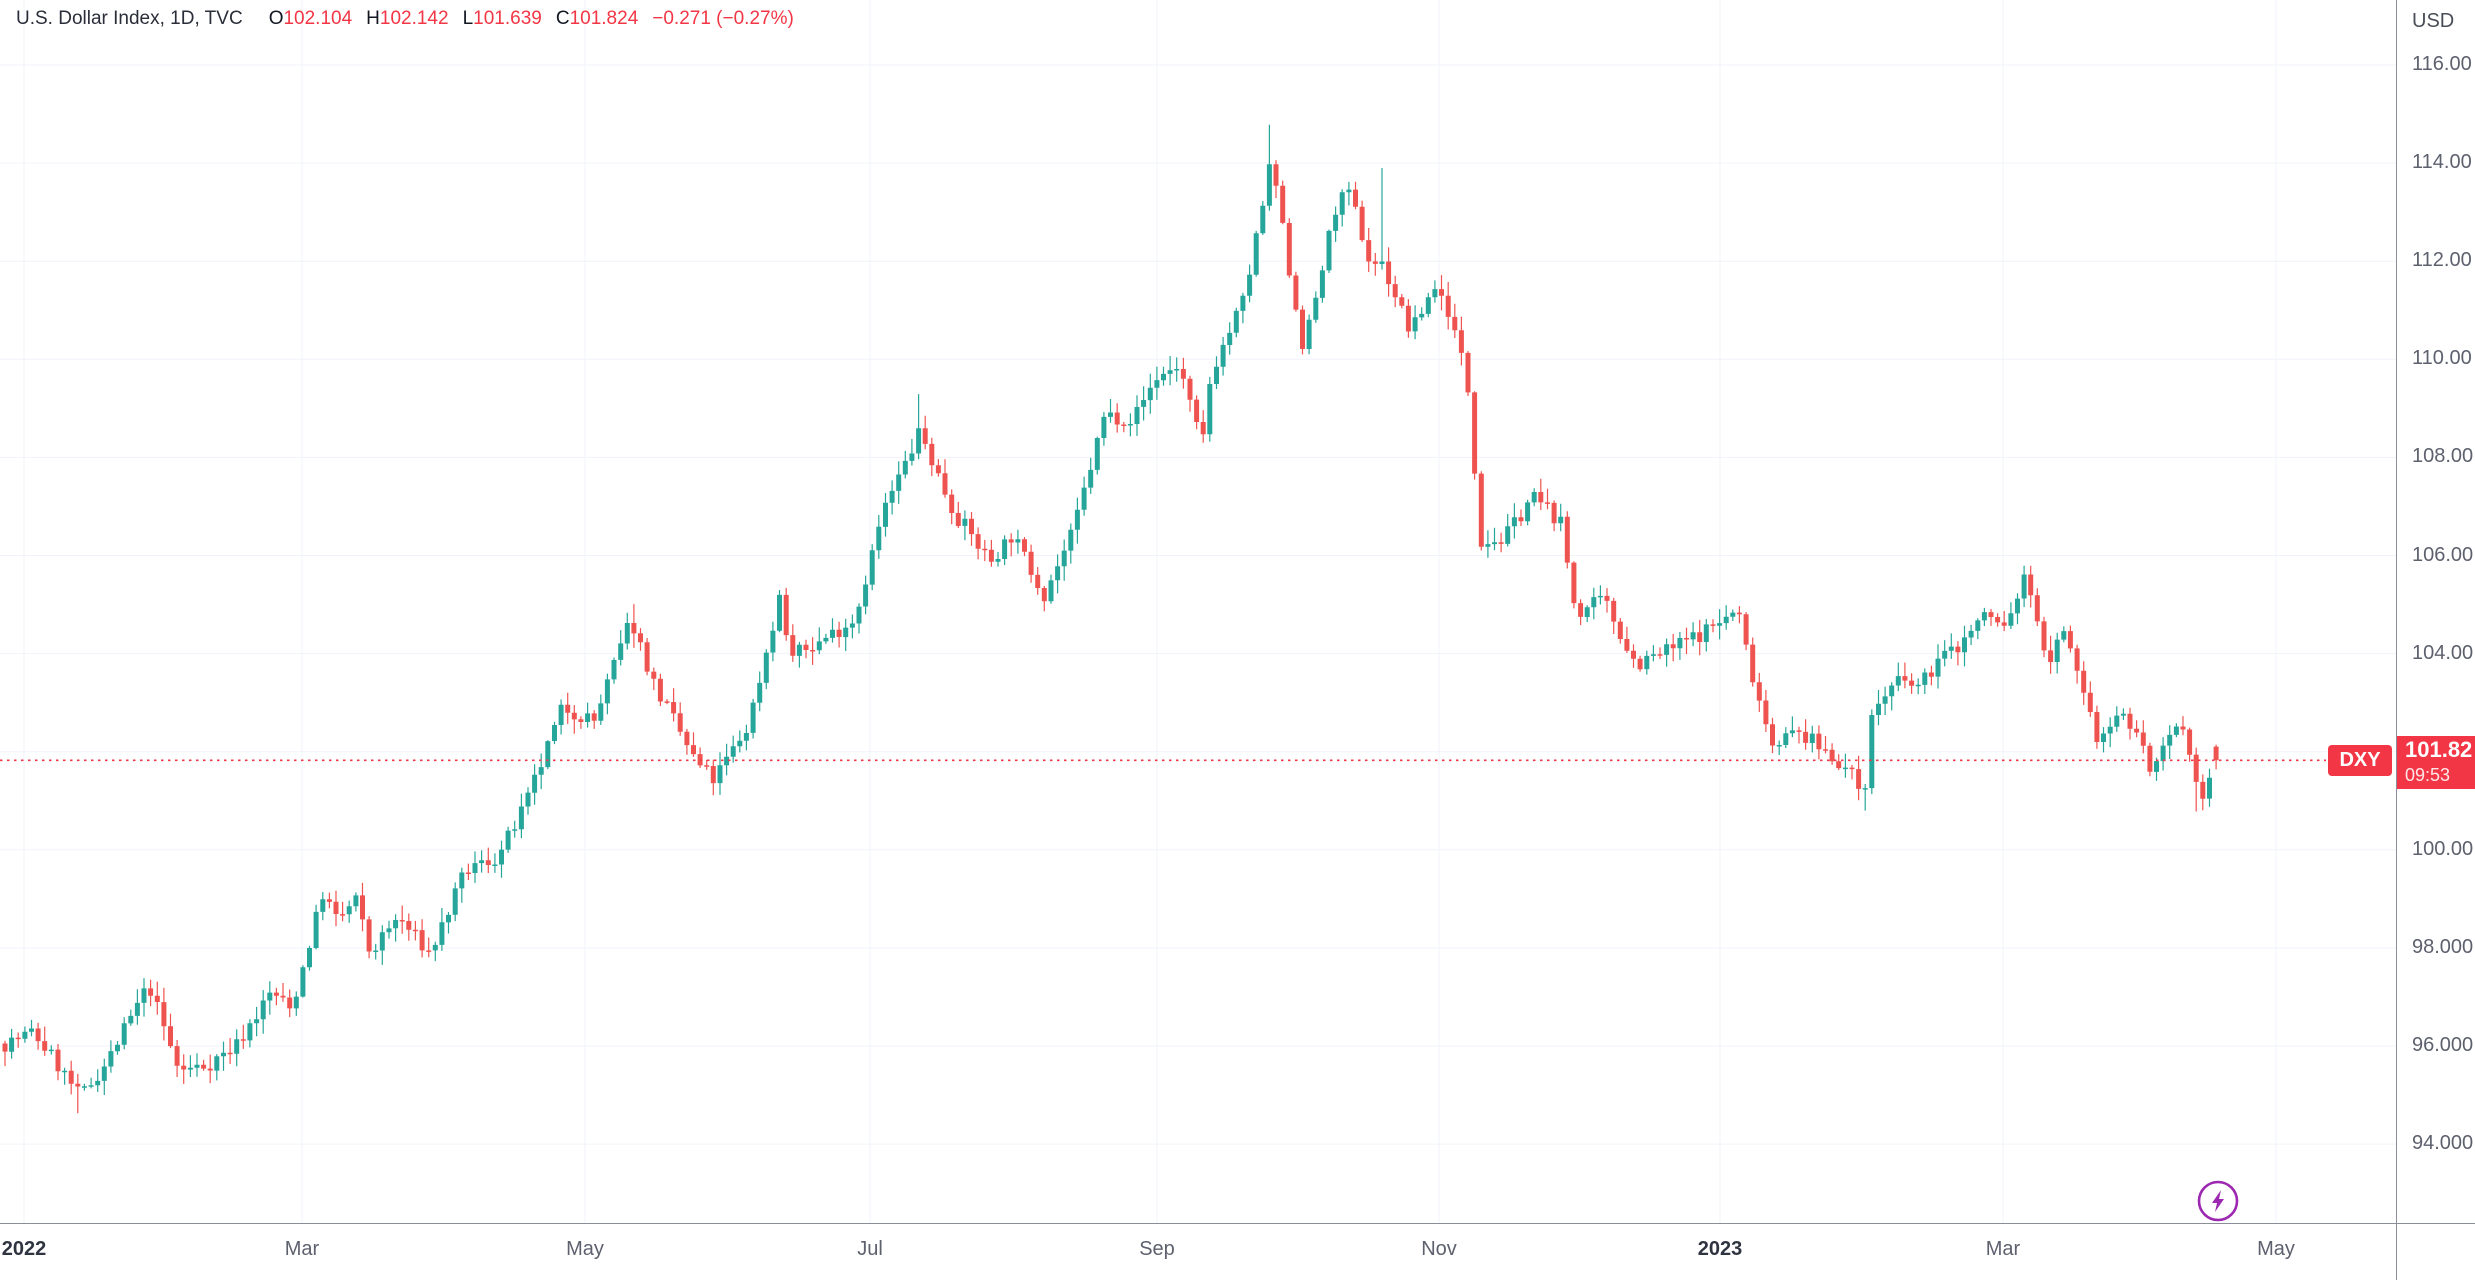 This screenshot has width=2475, height=1280. I want to click on price-axis-label: 108.00, so click(2443, 456).